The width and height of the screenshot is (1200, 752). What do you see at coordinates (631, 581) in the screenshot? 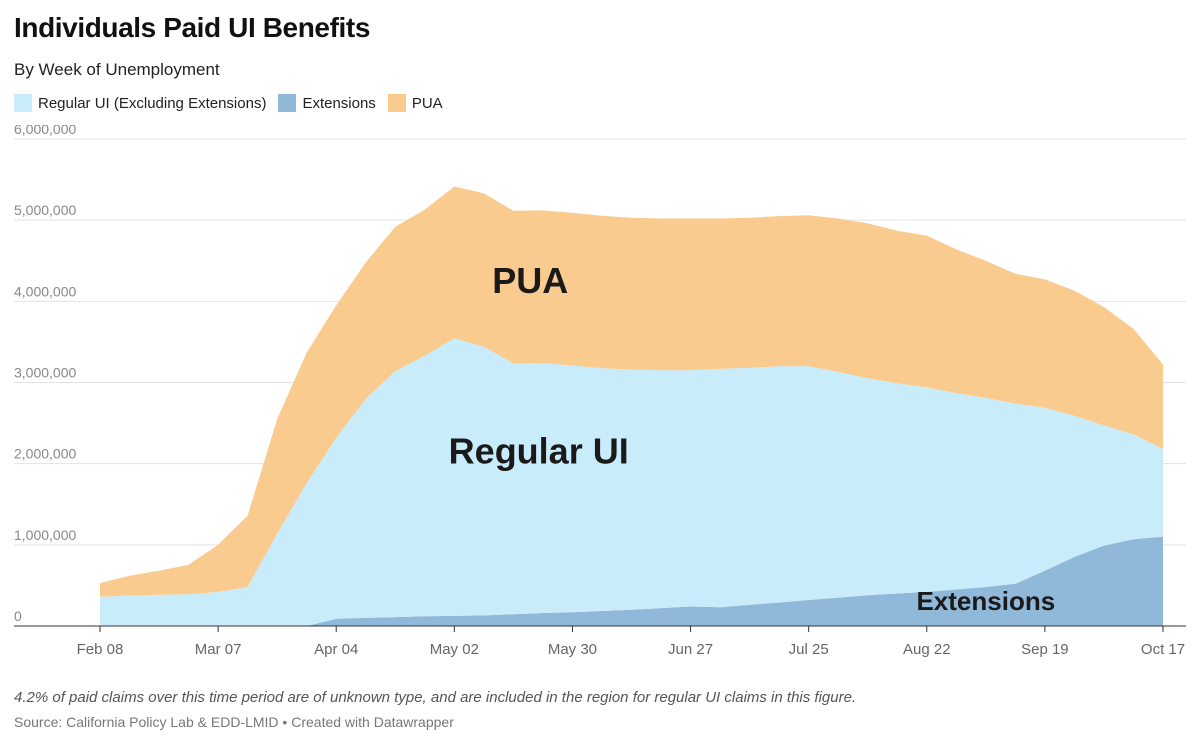
I see `area-series-extensions` at bounding box center [631, 581].